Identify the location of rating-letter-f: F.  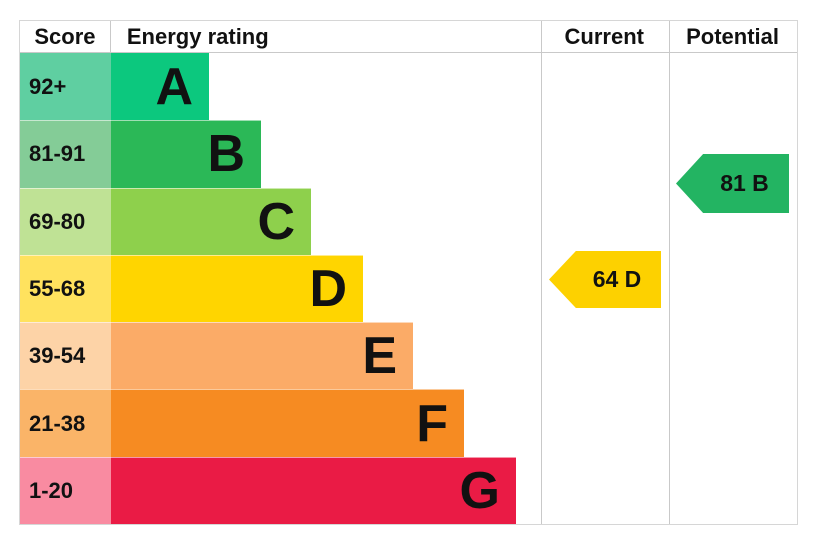
(432, 423).